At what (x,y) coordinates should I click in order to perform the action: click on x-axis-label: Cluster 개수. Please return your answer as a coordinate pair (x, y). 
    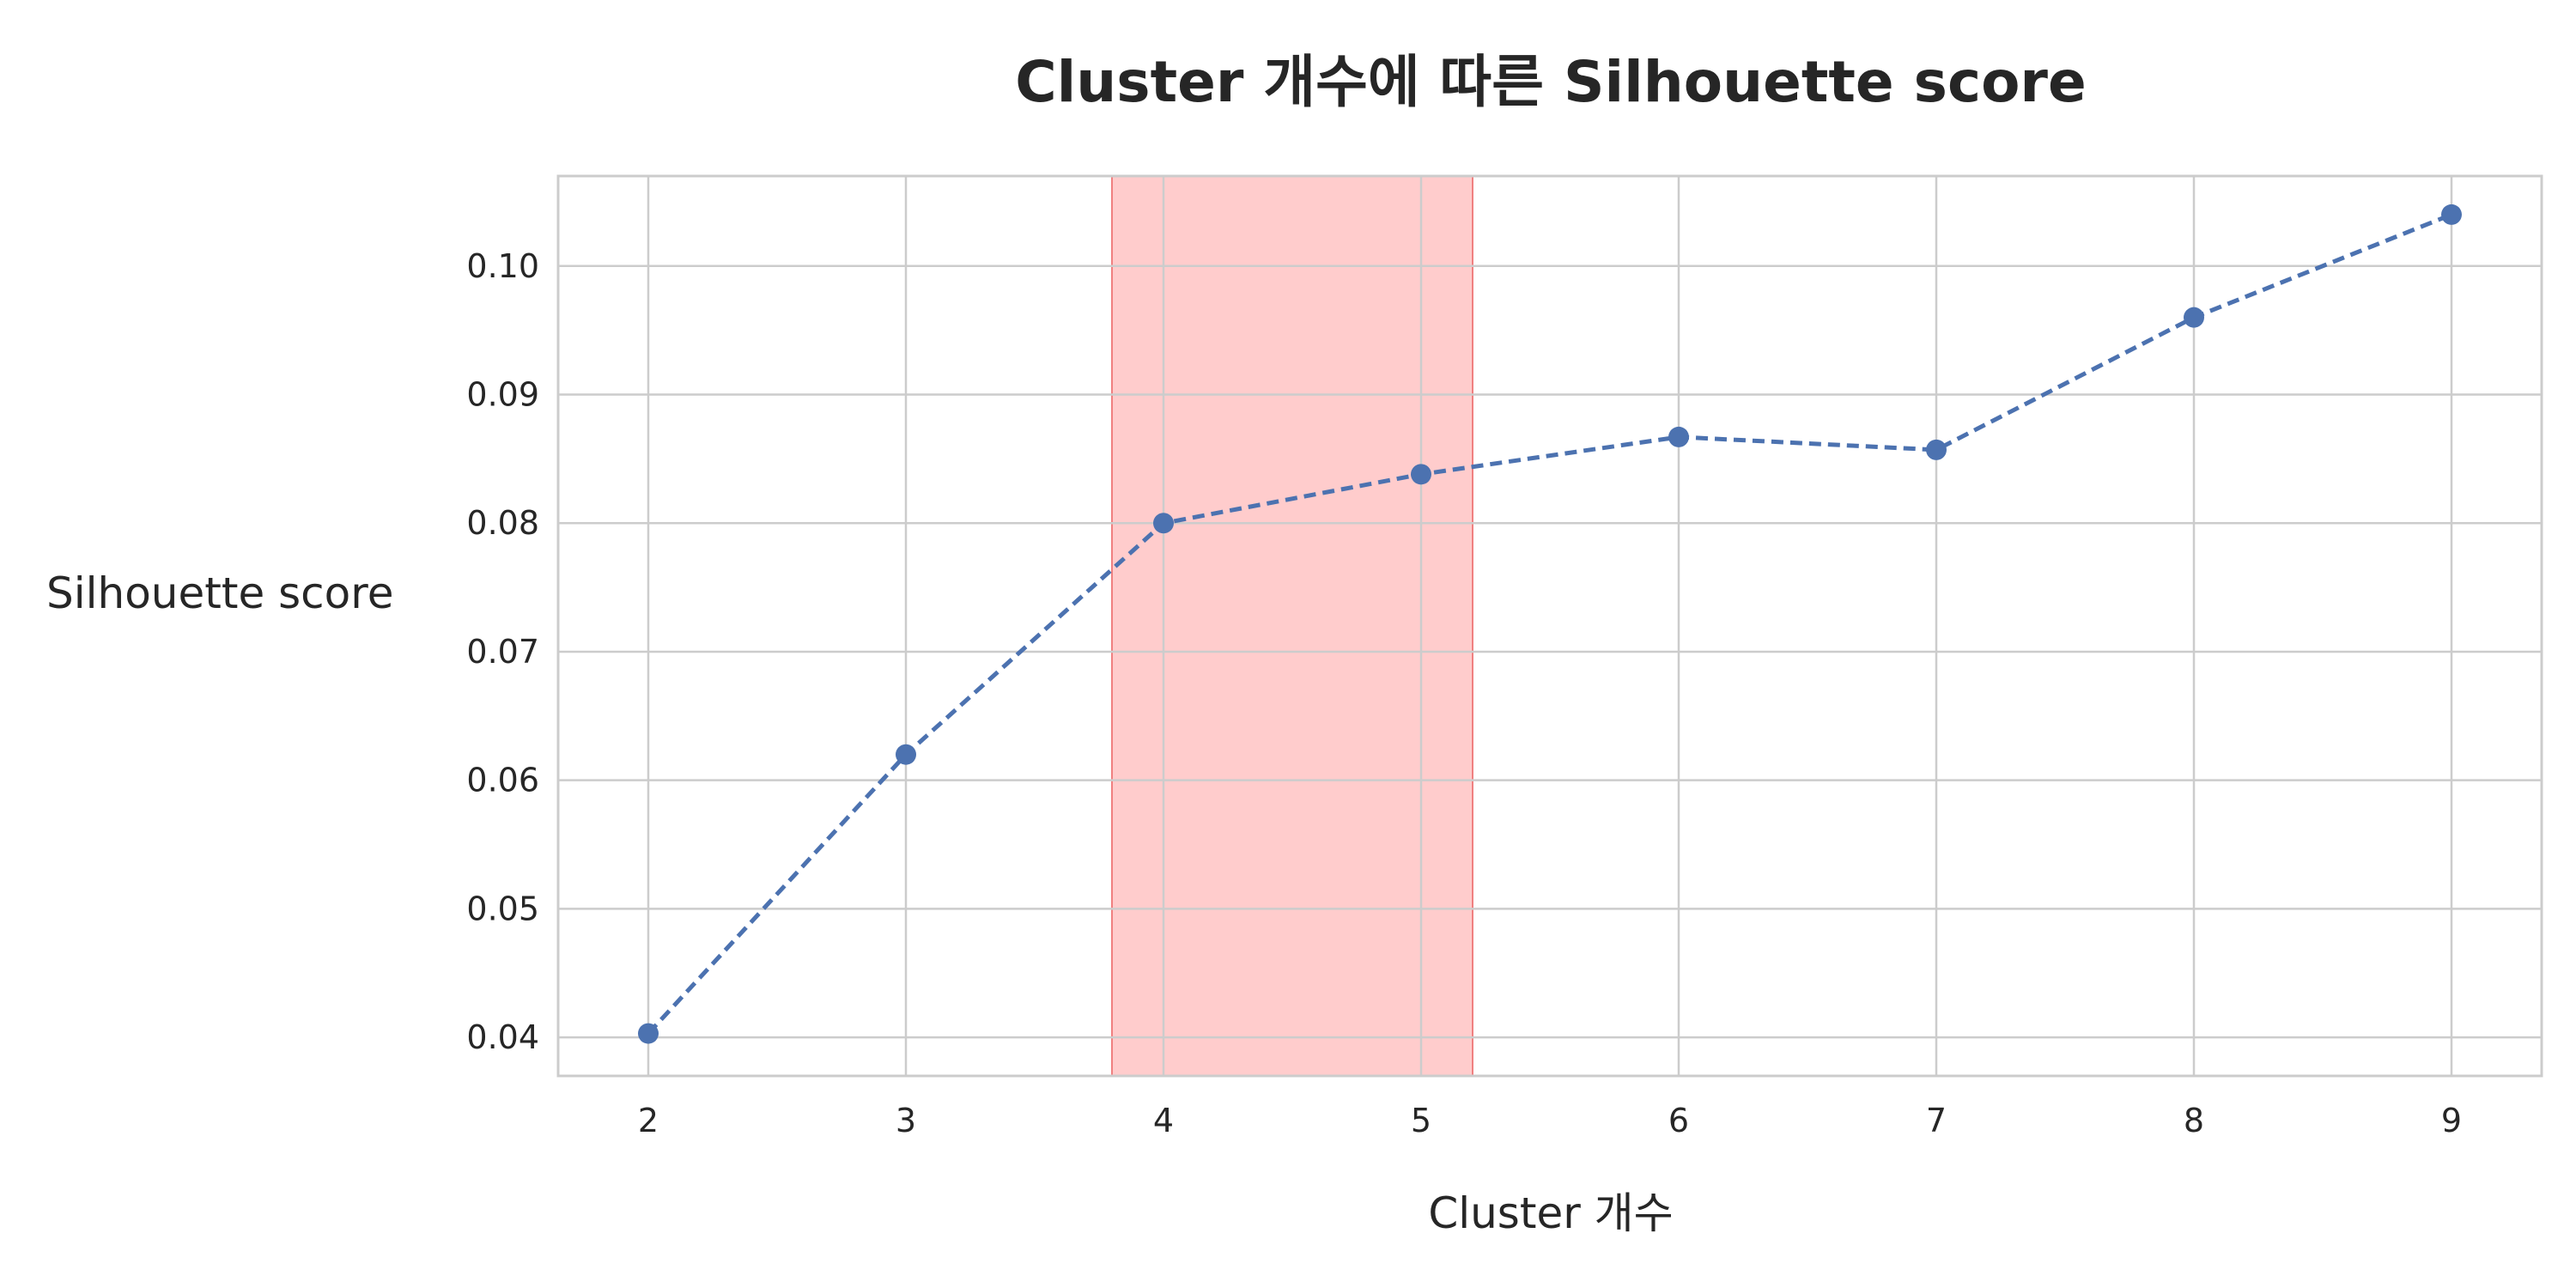
    Looking at the image, I should click on (1550, 1213).